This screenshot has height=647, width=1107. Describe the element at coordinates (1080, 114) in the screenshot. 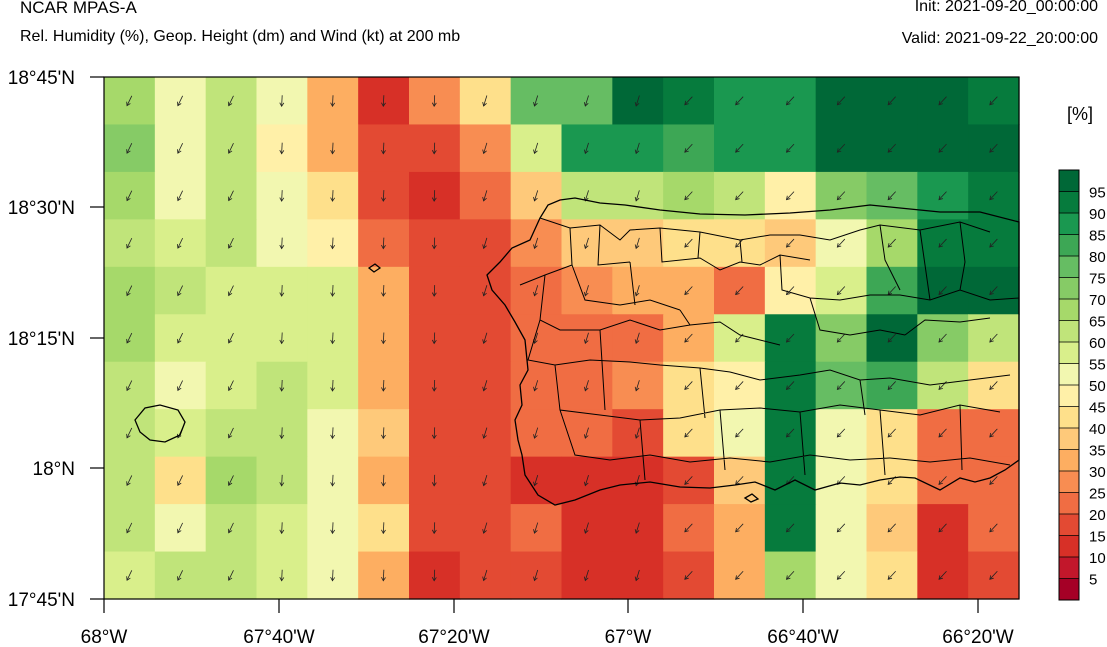

I see `colorbar-unit: [%]` at that location.